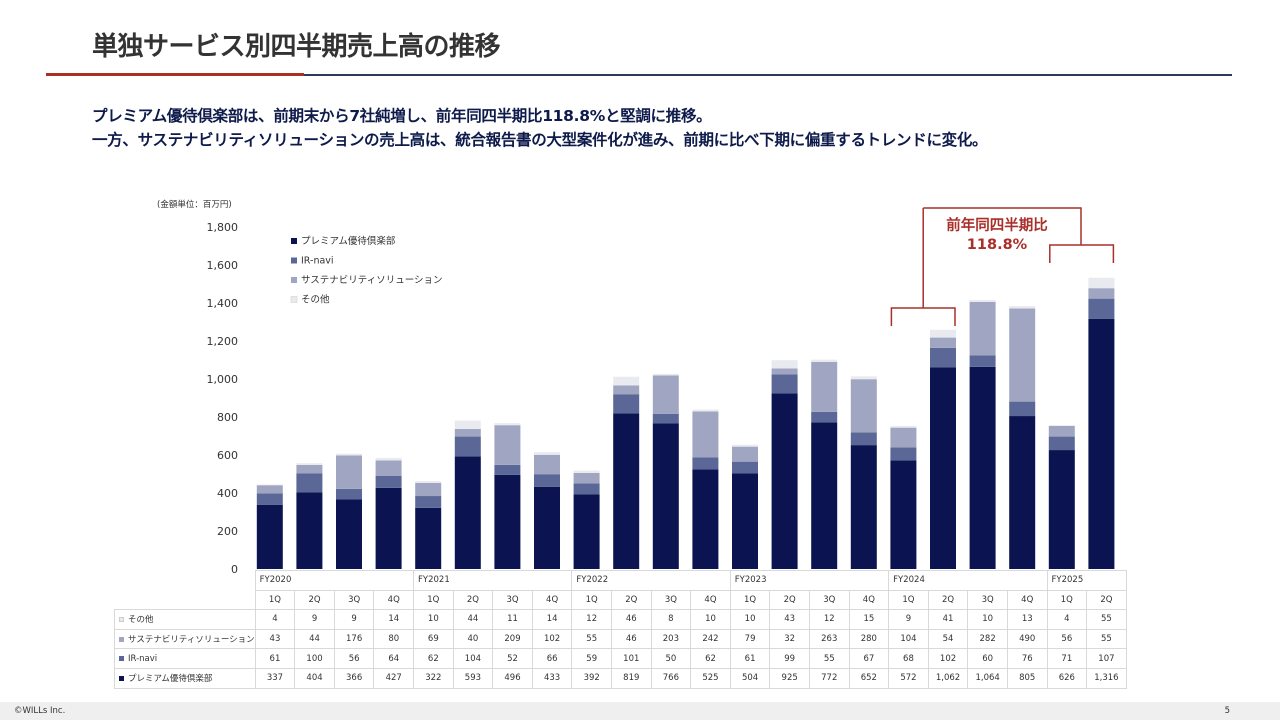 The width and height of the screenshot is (1280, 720). What do you see at coordinates (223, 379) in the screenshot?
I see `y-tick-label: 1,000` at bounding box center [223, 379].